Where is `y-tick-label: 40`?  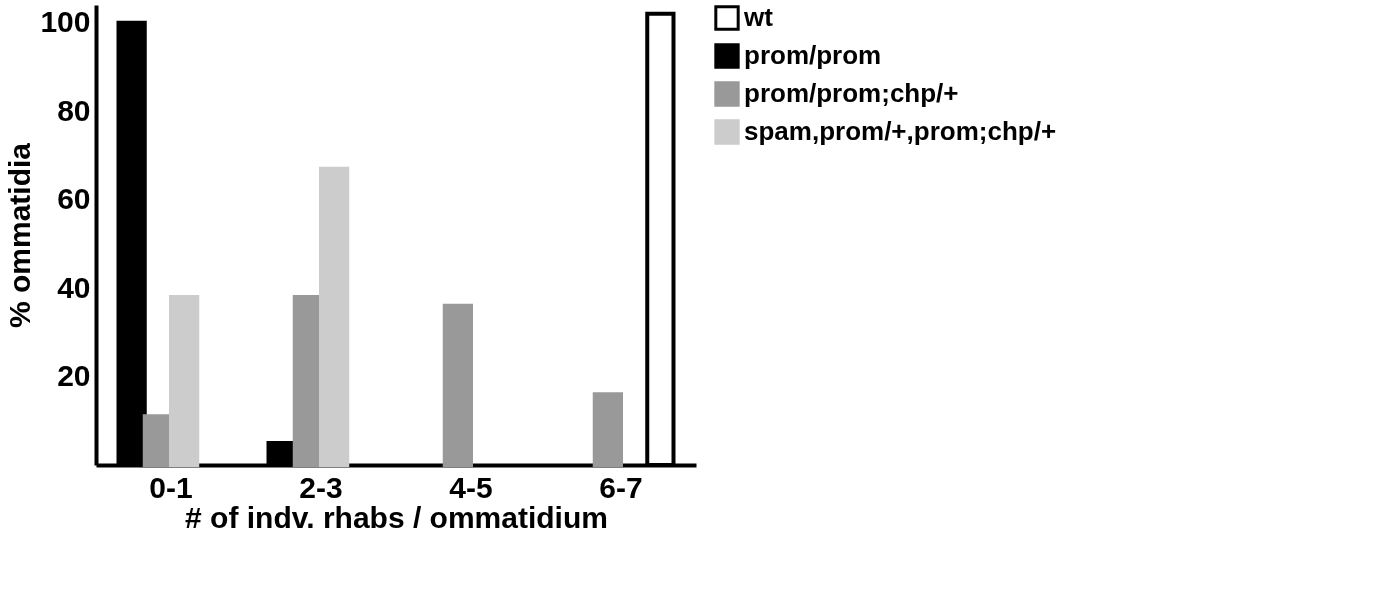 y-tick-label: 40 is located at coordinates (74, 287).